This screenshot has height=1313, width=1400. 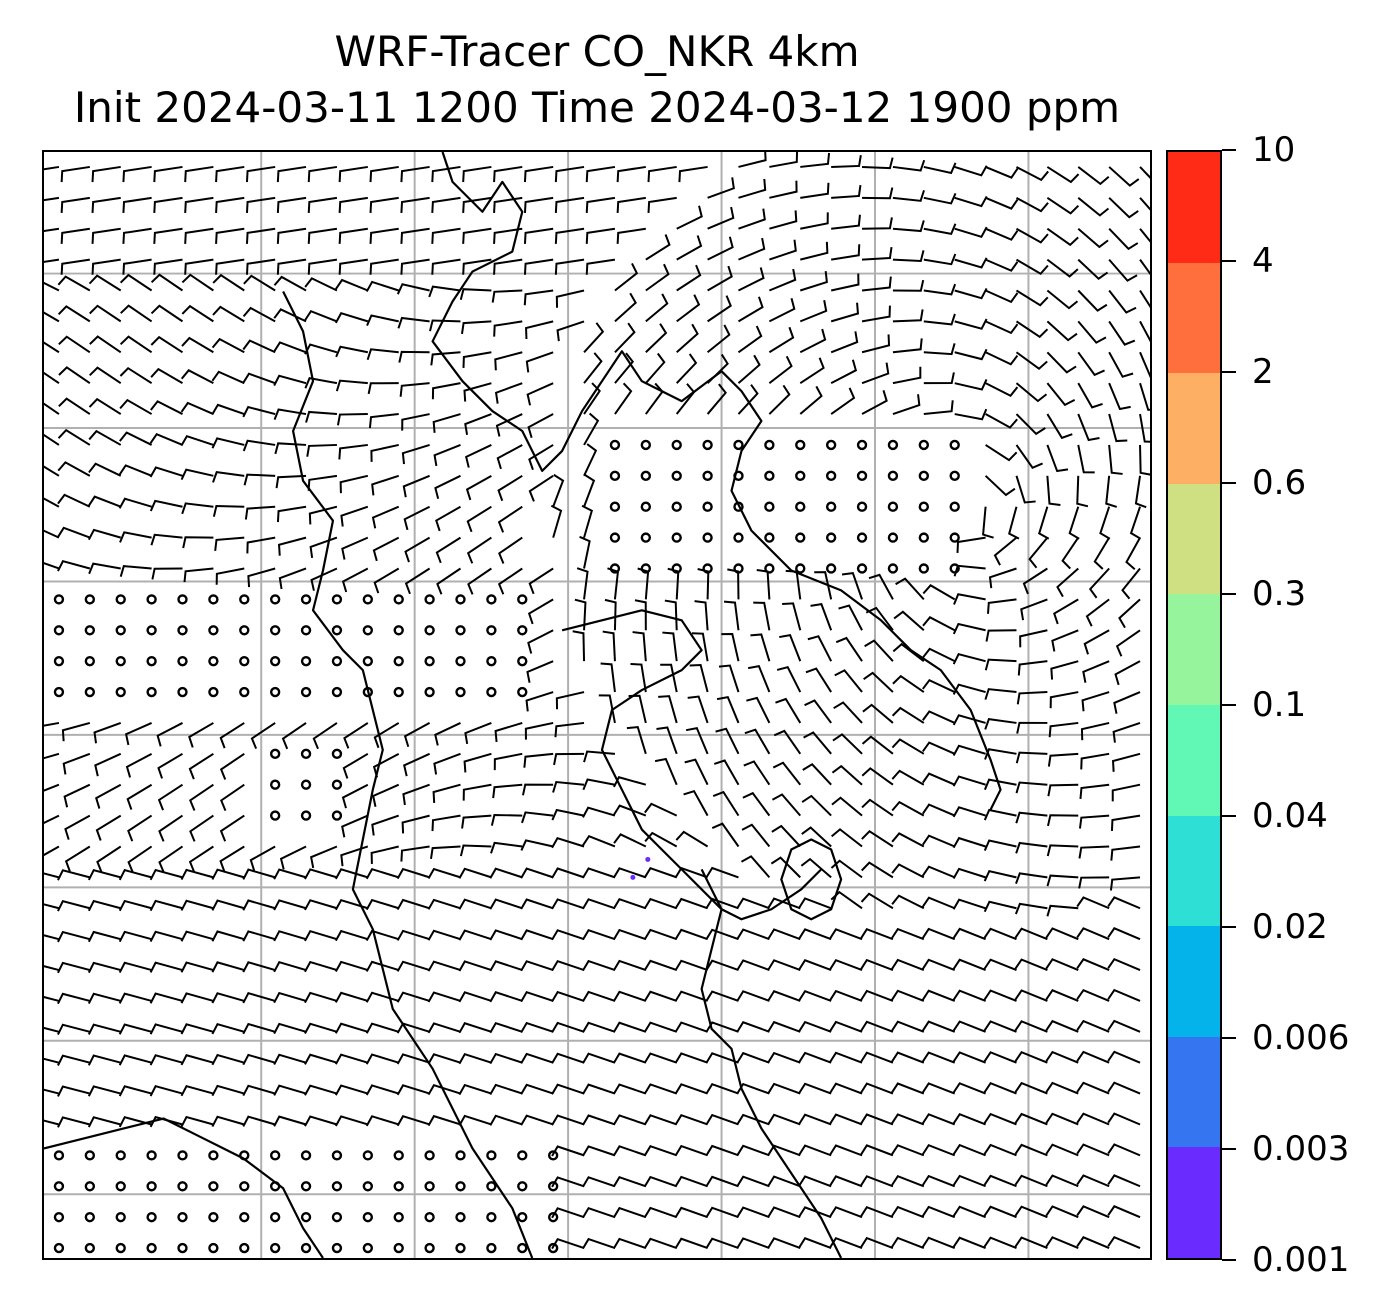 I want to click on colorbar-tick-label: 0.006, so click(x=1301, y=1038).